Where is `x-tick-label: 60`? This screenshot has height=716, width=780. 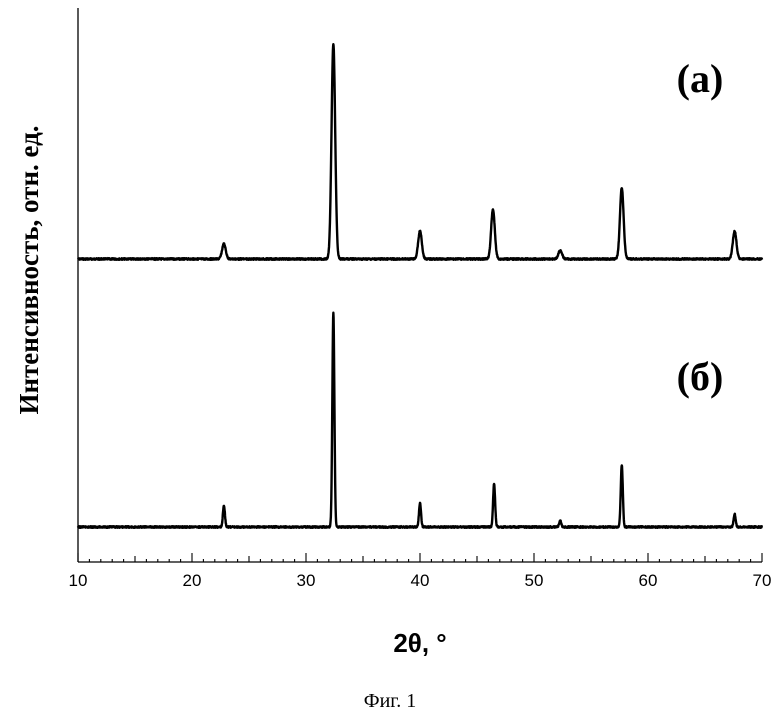
x-tick-label: 60 is located at coordinates (648, 580).